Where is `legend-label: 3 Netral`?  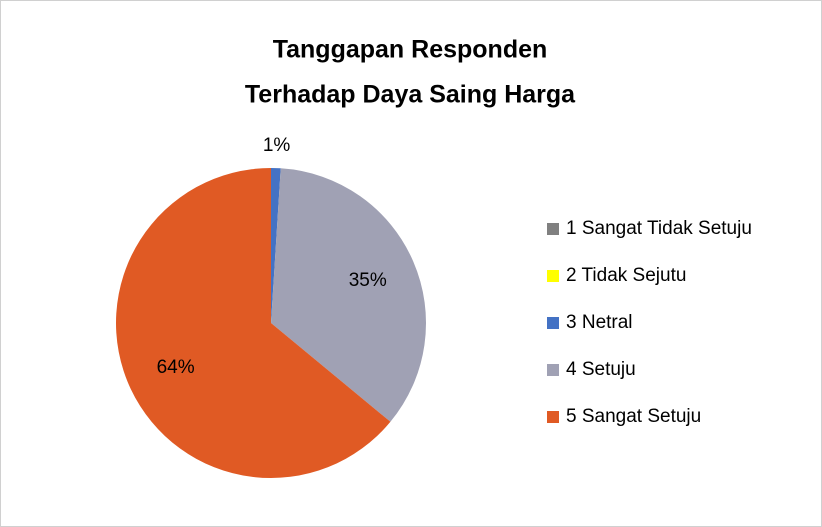 legend-label: 3 Netral is located at coordinates (599, 322).